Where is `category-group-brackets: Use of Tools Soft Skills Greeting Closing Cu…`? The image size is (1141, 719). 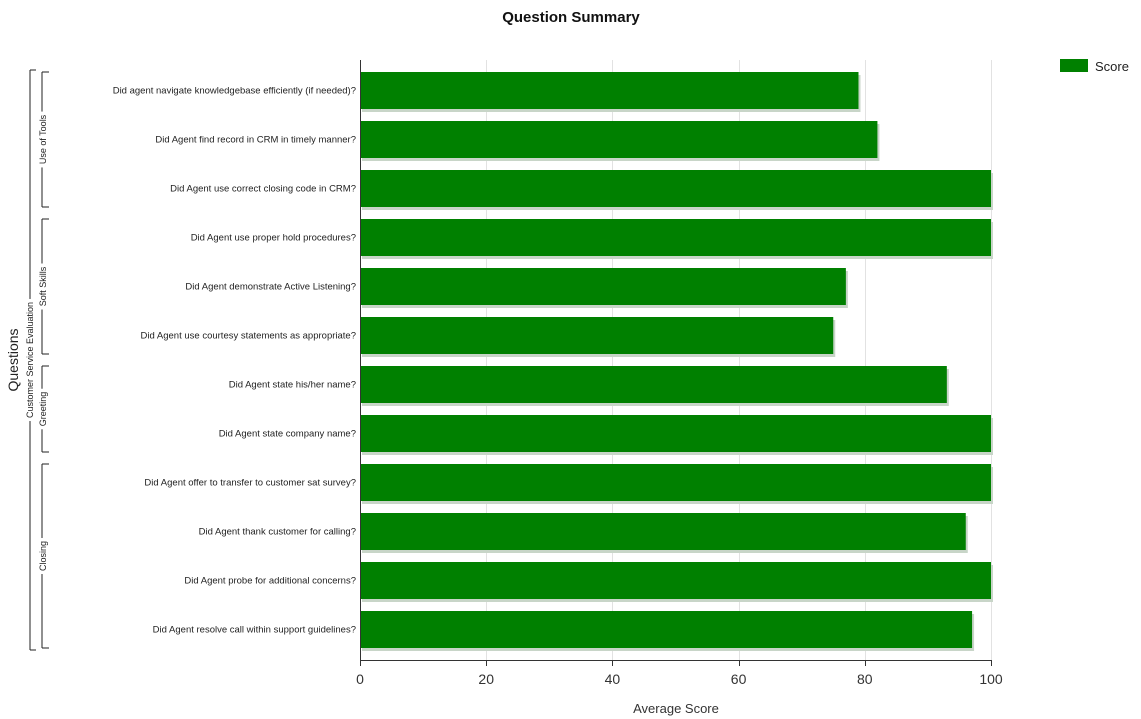
category-group-brackets: Use of Tools Soft Skills Greeting Closing Cu… is located at coordinates (36, 360).